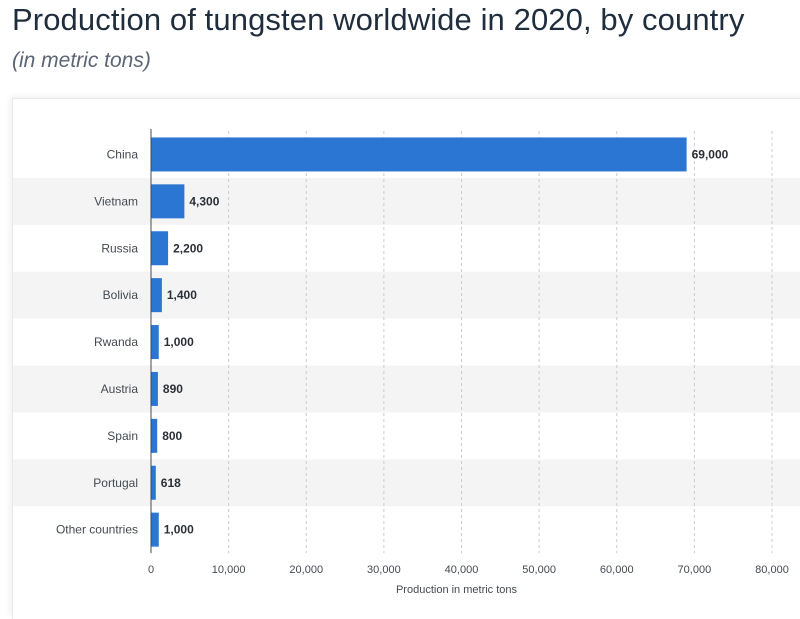 The width and height of the screenshot is (800, 619). Describe the element at coordinates (116, 342) in the screenshot. I see `category-label: Rwanda` at that location.